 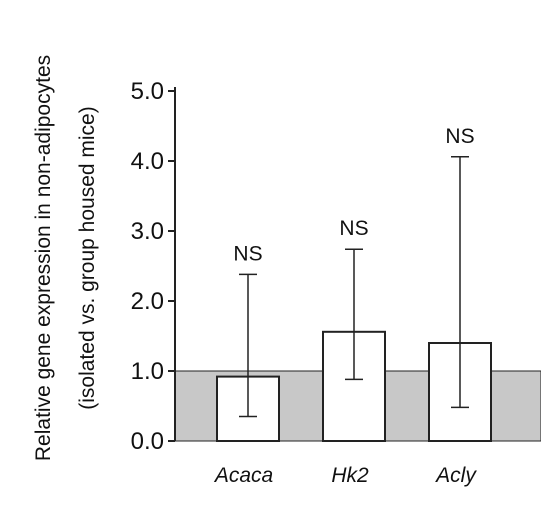 What do you see at coordinates (243, 475) in the screenshot?
I see `x-tick-label-acaca: Acaca` at bounding box center [243, 475].